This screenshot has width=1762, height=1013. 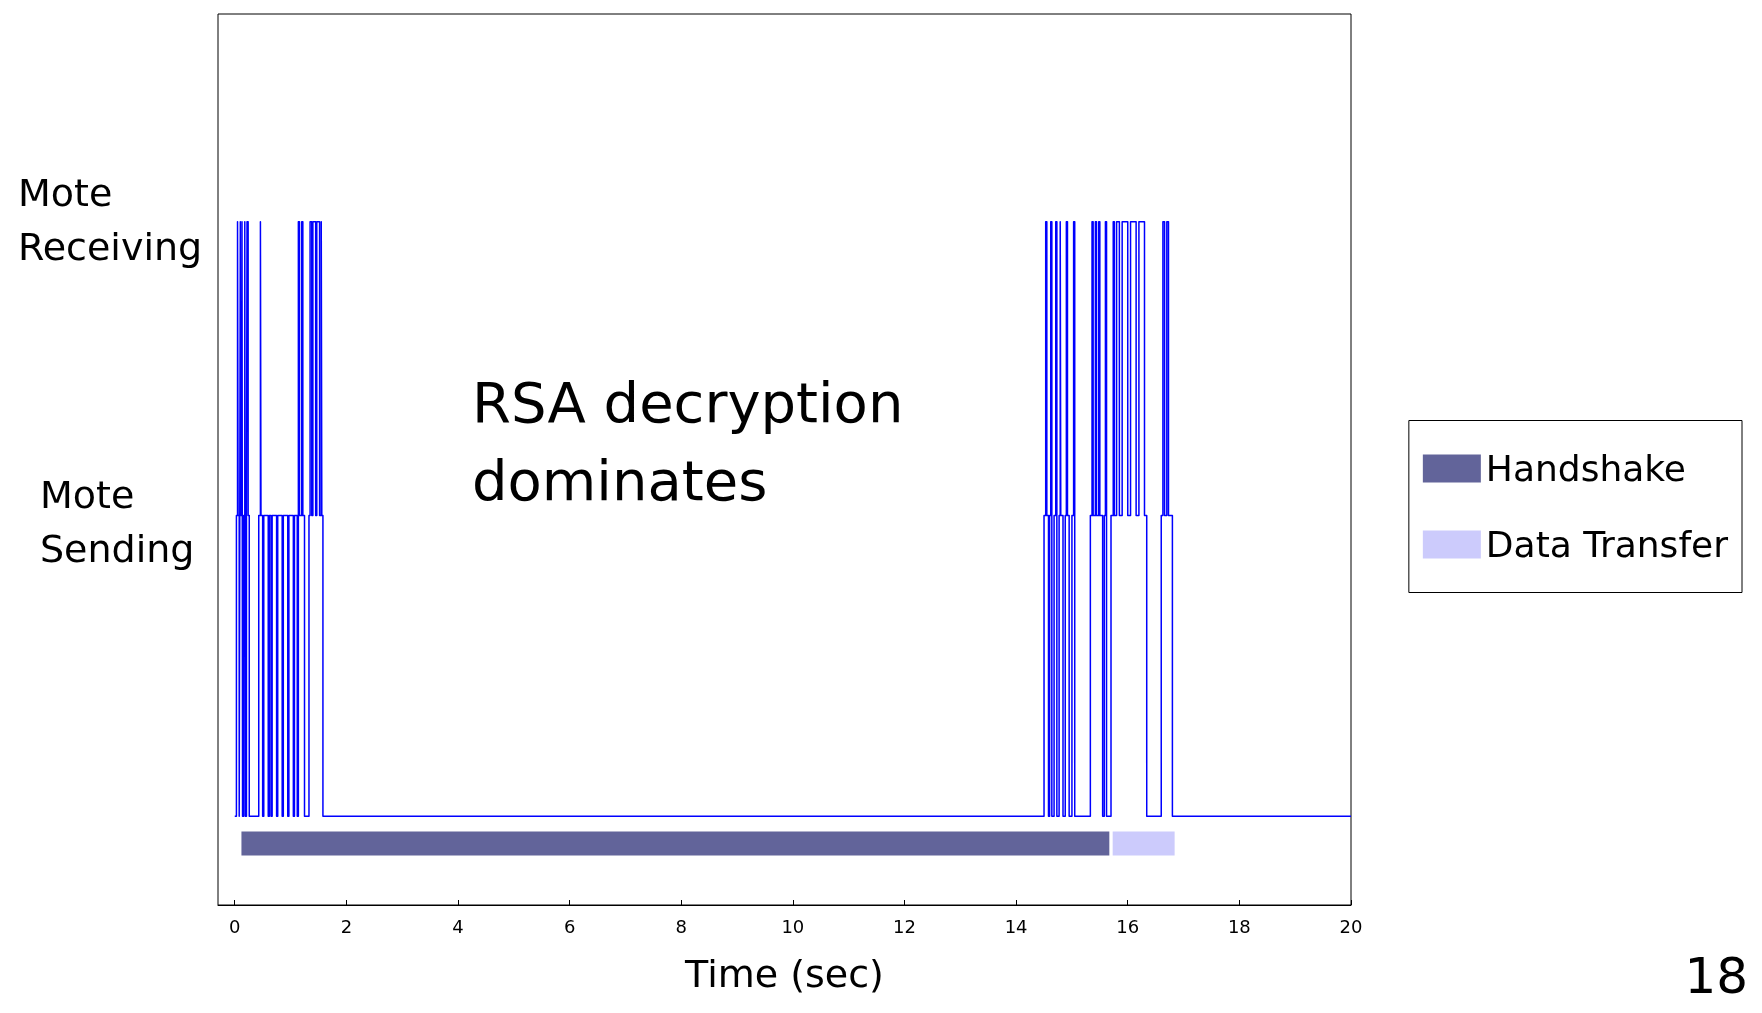 I want to click on x-axis-title: Time (sec), so click(x=784, y=974).